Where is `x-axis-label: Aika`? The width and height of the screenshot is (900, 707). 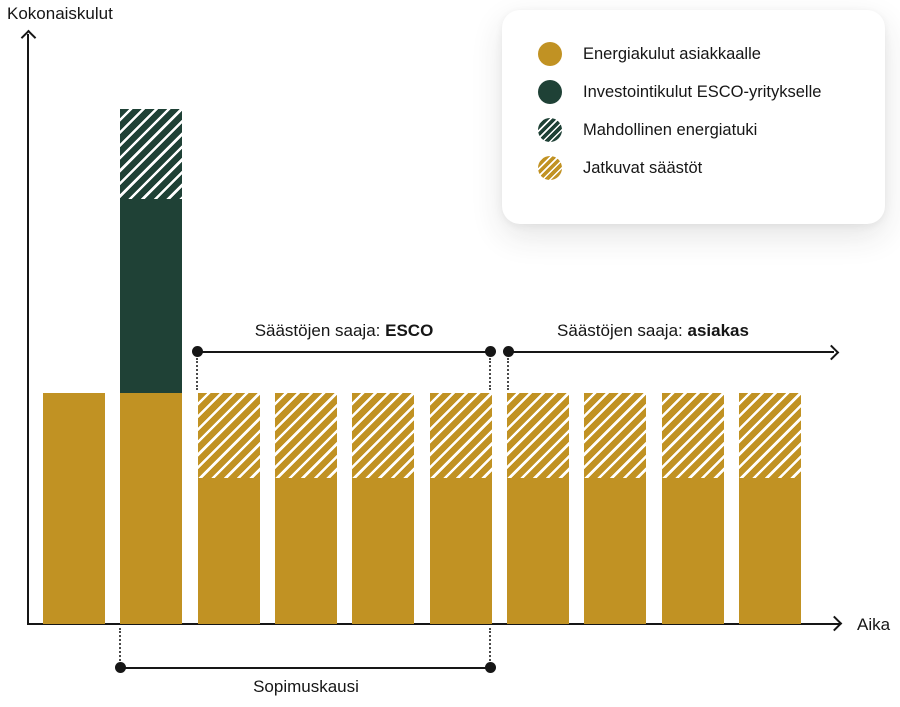
x-axis-label: Aika is located at coordinates (874, 624).